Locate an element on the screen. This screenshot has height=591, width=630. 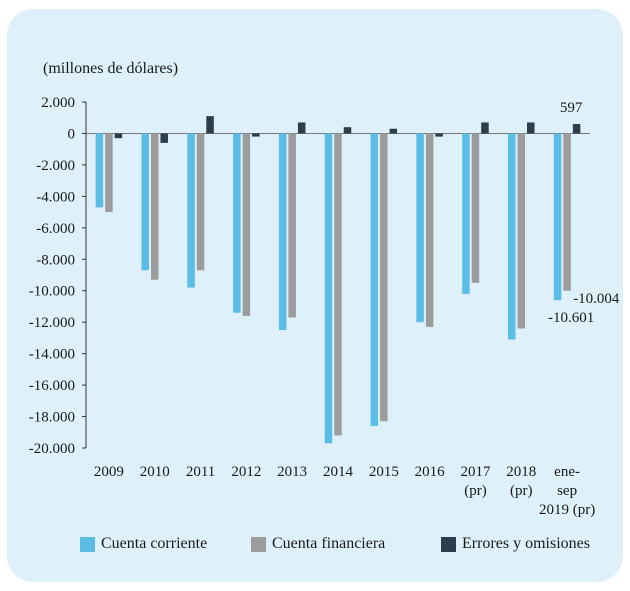
x-tick-label: 2014 is located at coordinates (338, 472).